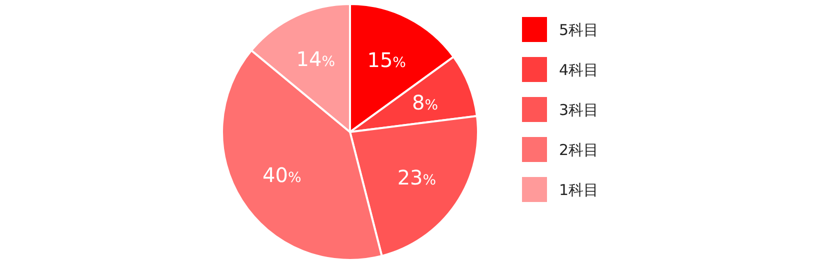 This screenshot has width=820, height=270. Describe the element at coordinates (316, 59) in the screenshot. I see `data-label: 14%` at that location.